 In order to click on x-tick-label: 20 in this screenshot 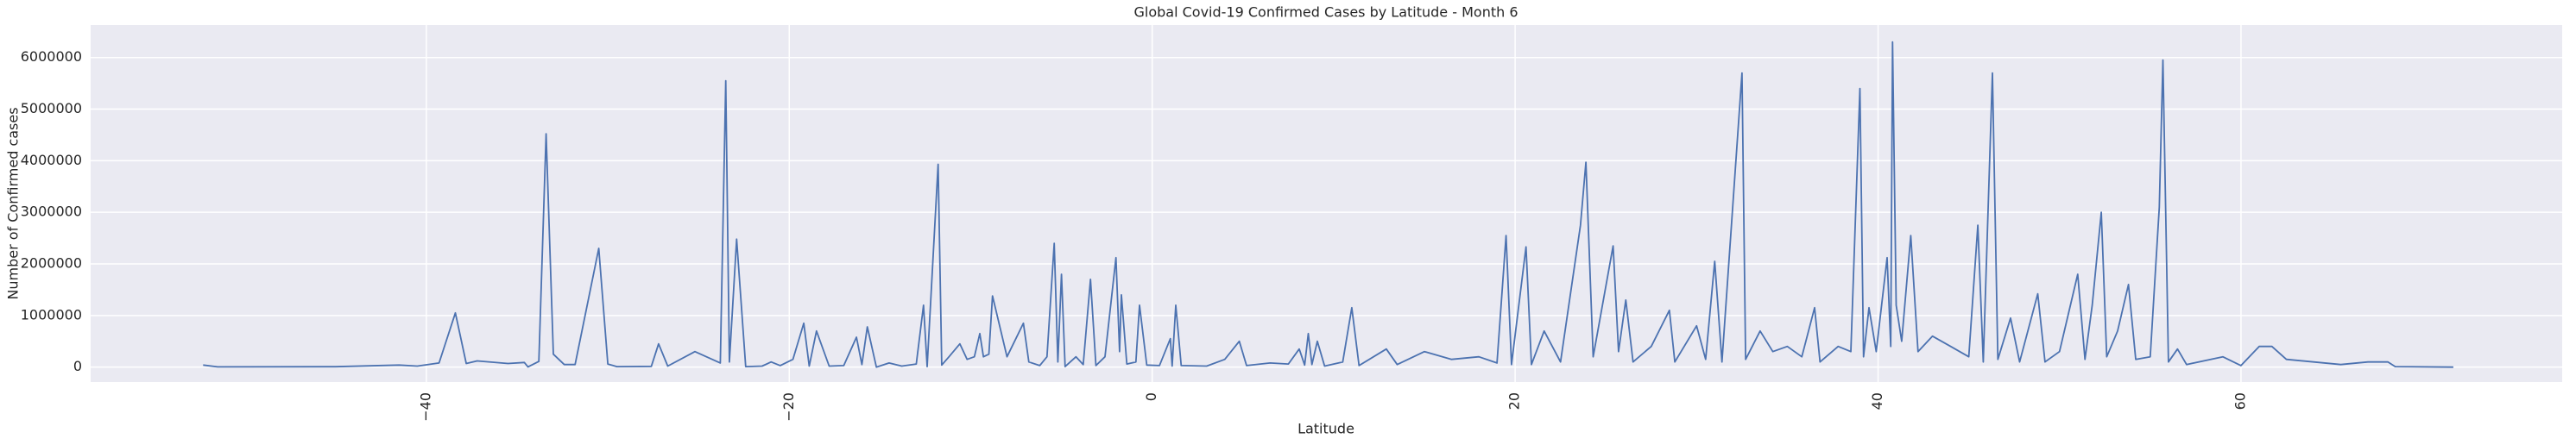, I will do `click(1514, 401)`.